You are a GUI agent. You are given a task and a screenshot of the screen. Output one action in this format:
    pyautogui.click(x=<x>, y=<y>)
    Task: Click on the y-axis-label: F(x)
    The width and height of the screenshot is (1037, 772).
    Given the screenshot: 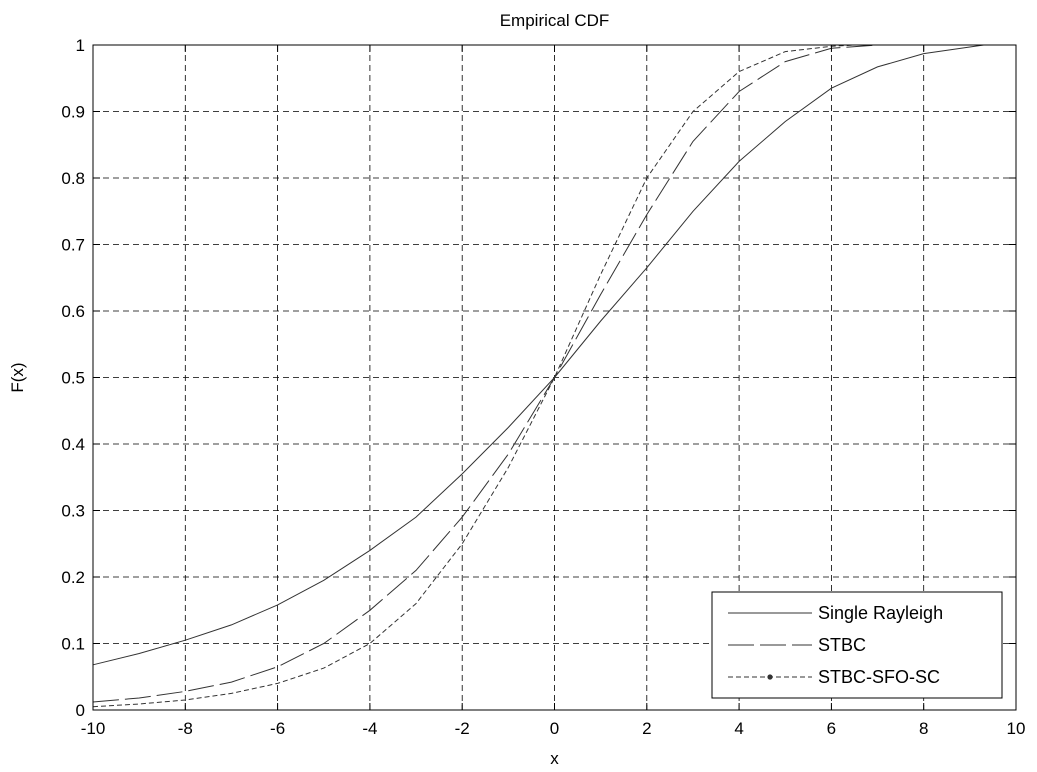 What is the action you would take?
    pyautogui.click(x=17, y=377)
    